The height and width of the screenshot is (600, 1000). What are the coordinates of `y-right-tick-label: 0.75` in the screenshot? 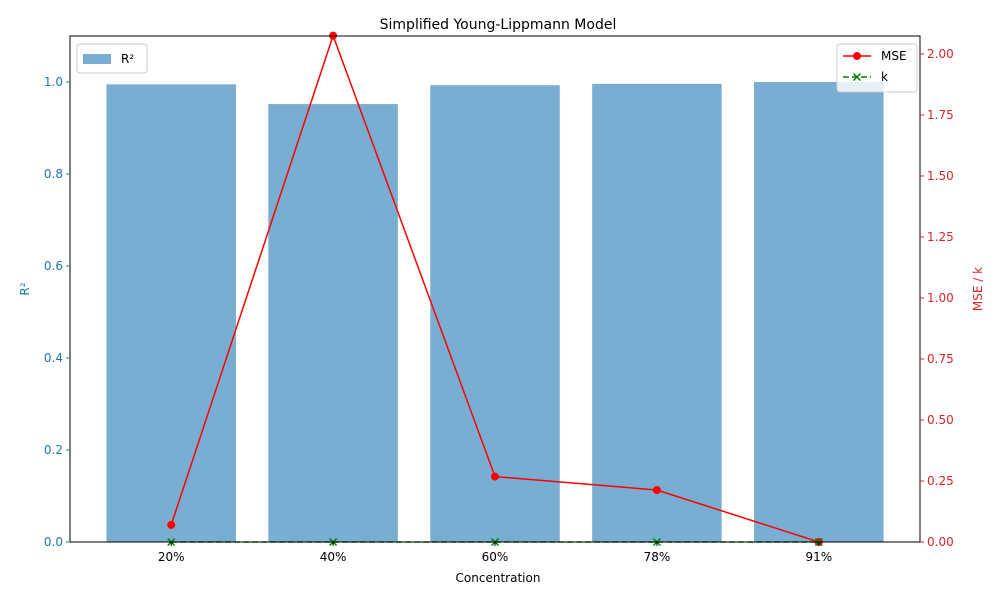 It's located at (940, 359).